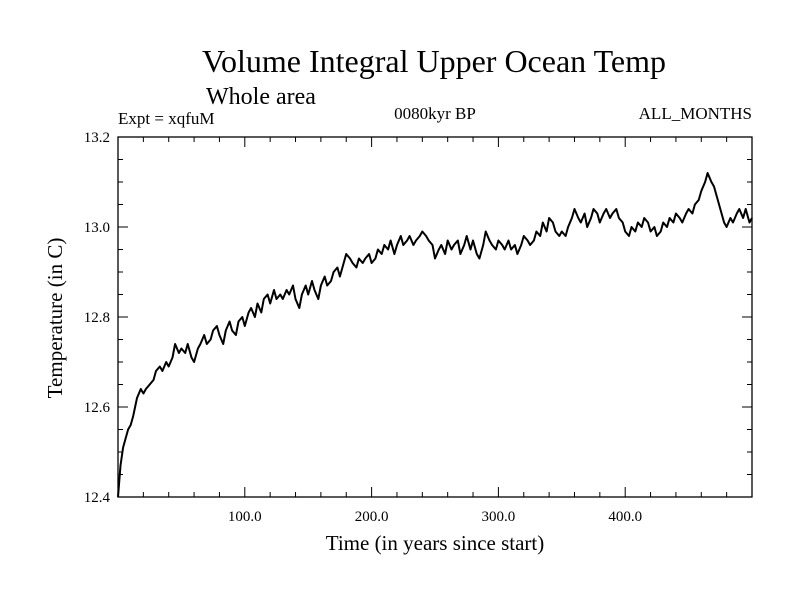  I want to click on y-tick-label: 12.8, so click(97, 318).